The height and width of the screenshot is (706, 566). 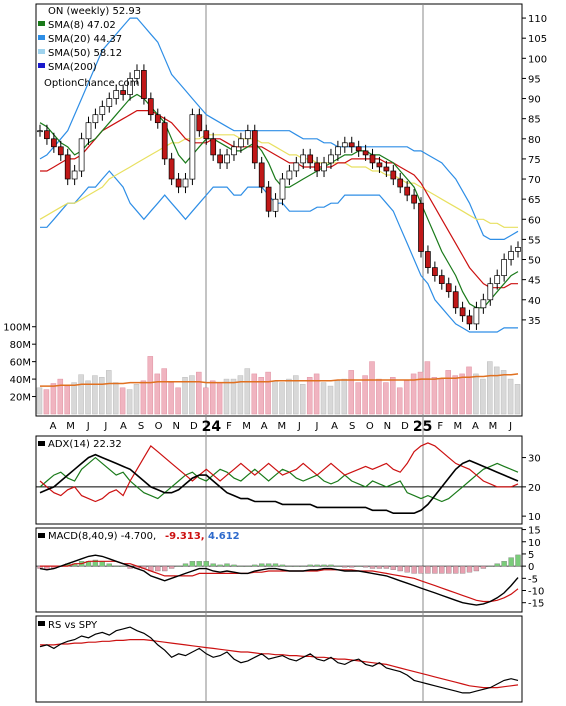 What do you see at coordinates (279, 663) in the screenshot?
I see `rs-average-line` at bounding box center [279, 663].